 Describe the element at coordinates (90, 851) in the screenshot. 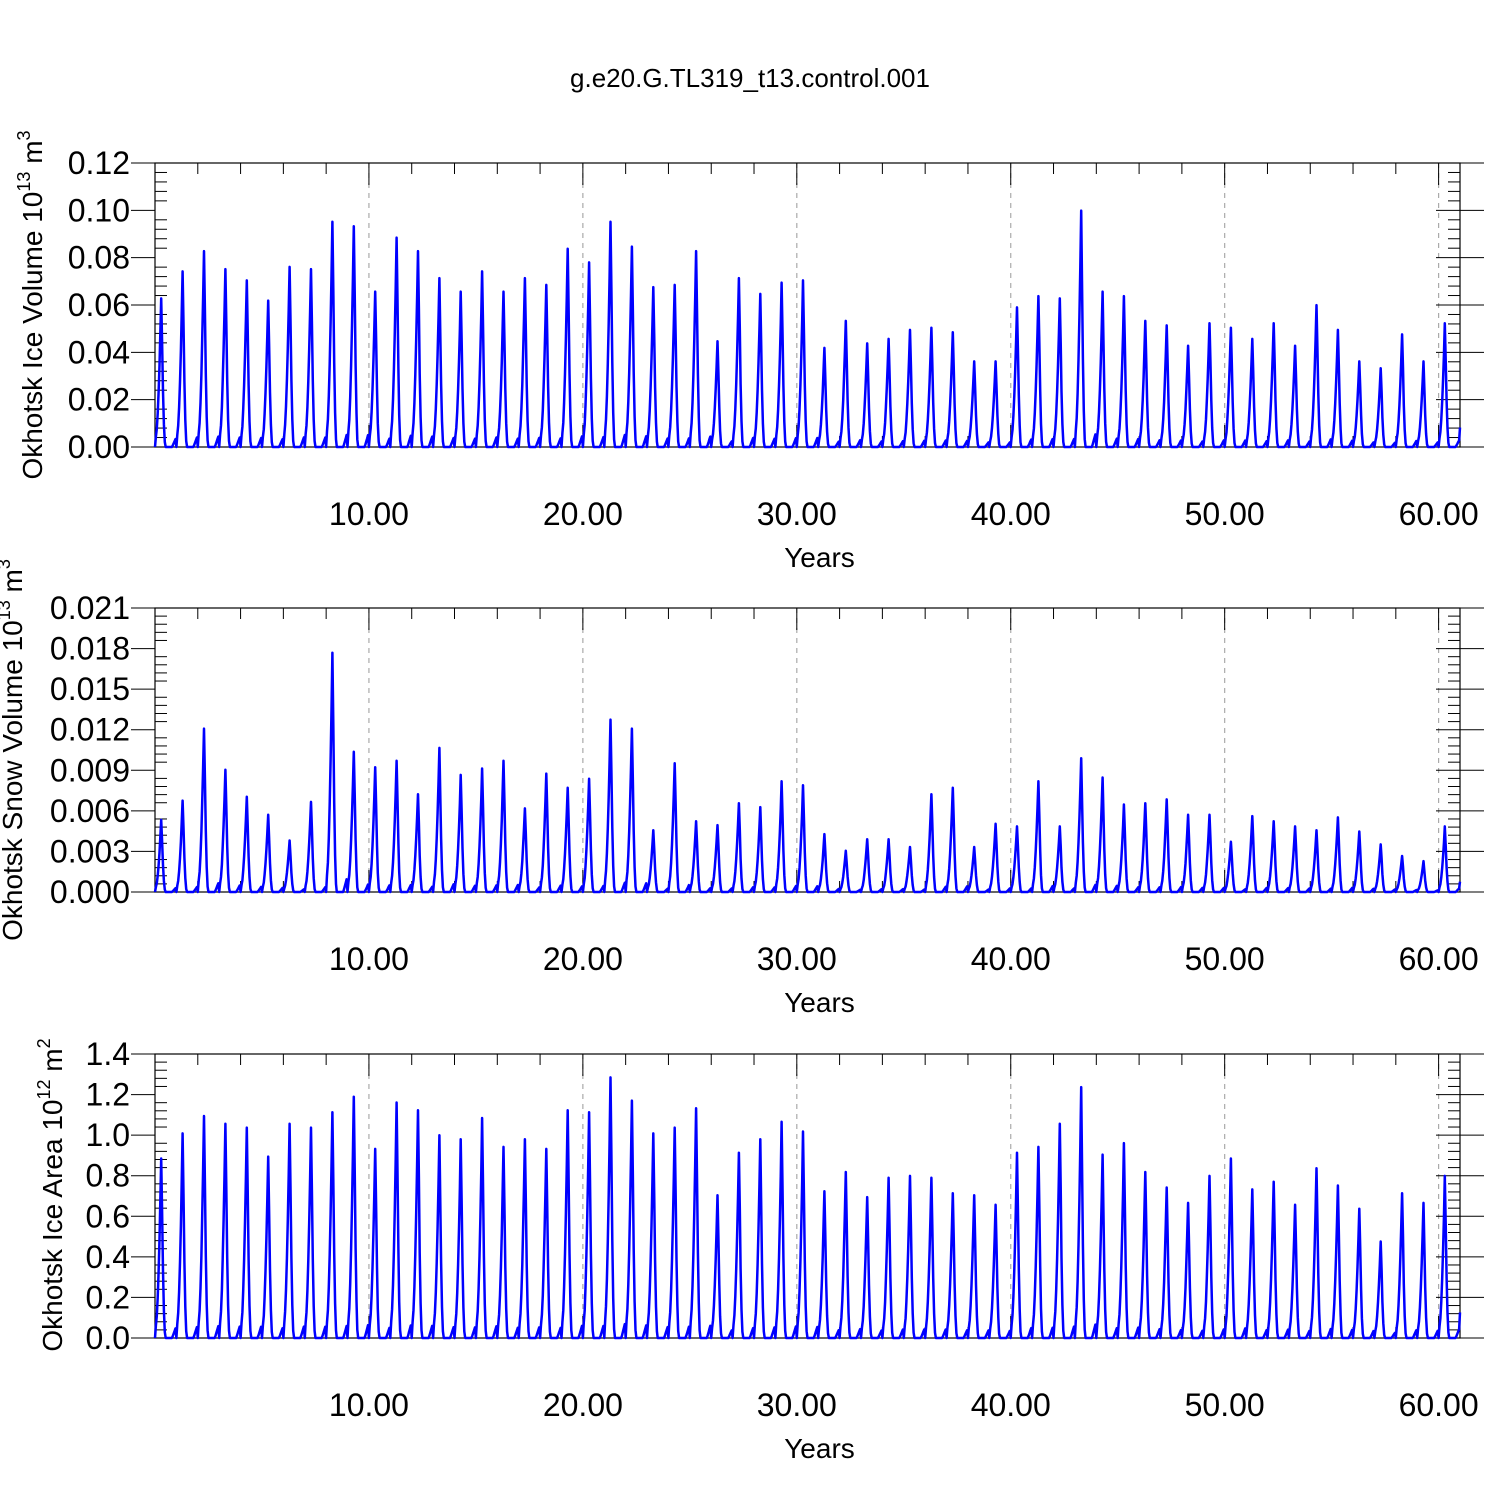

I see `y-tick-label: 0.003` at that location.